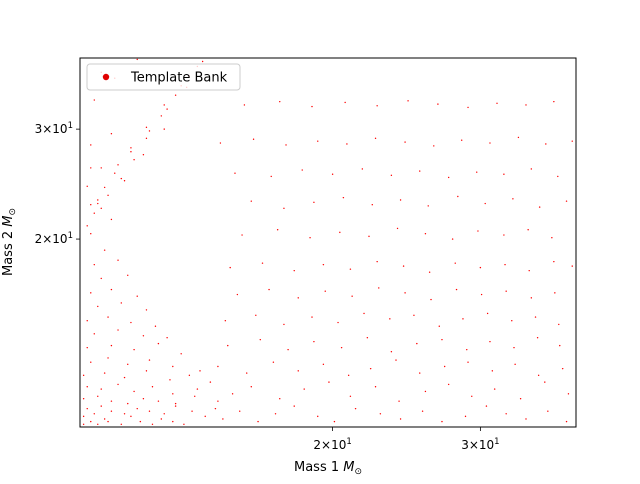  I want to click on legend: Template Bank, so click(163, 77).